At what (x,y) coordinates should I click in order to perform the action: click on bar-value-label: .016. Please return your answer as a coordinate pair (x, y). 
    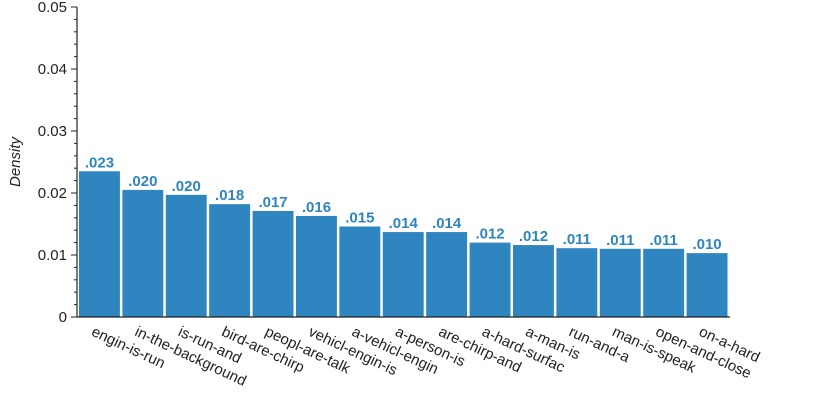
    Looking at the image, I should click on (316, 207).